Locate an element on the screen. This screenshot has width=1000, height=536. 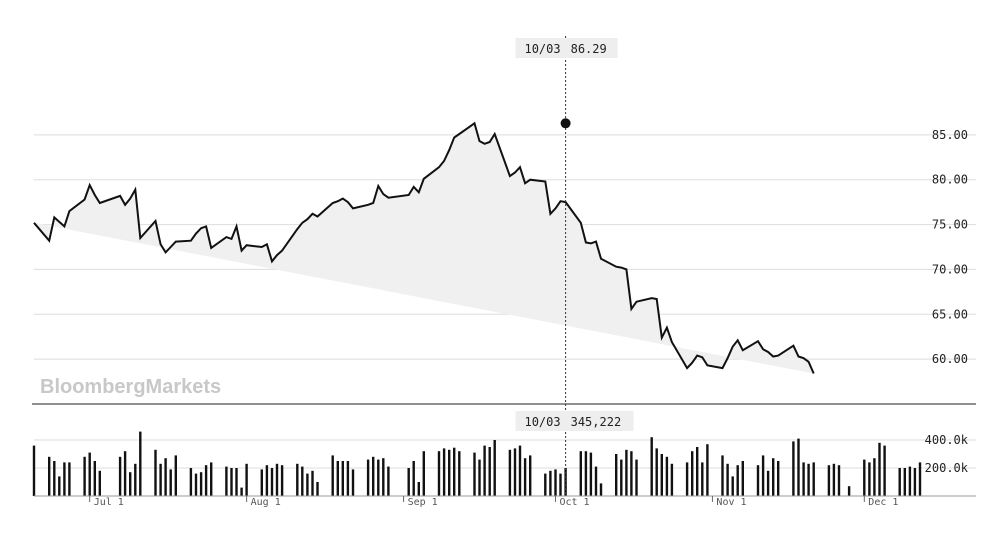
crosshair-price-label: 10/03 86.29 is located at coordinates (566, 48).